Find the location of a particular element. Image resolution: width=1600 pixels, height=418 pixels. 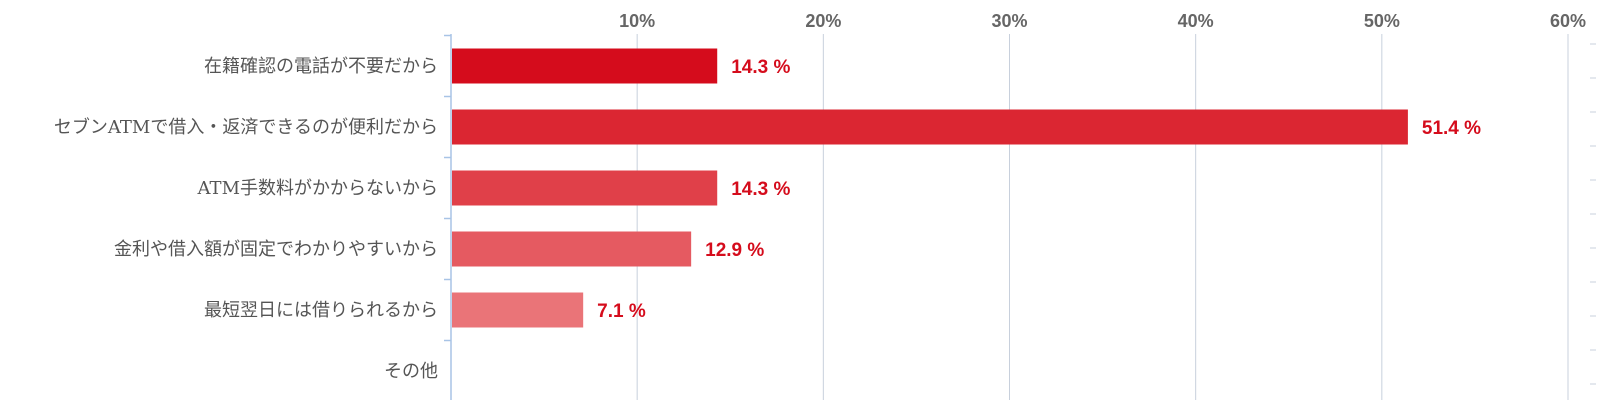

x-tick-label: 50% is located at coordinates (1382, 21).